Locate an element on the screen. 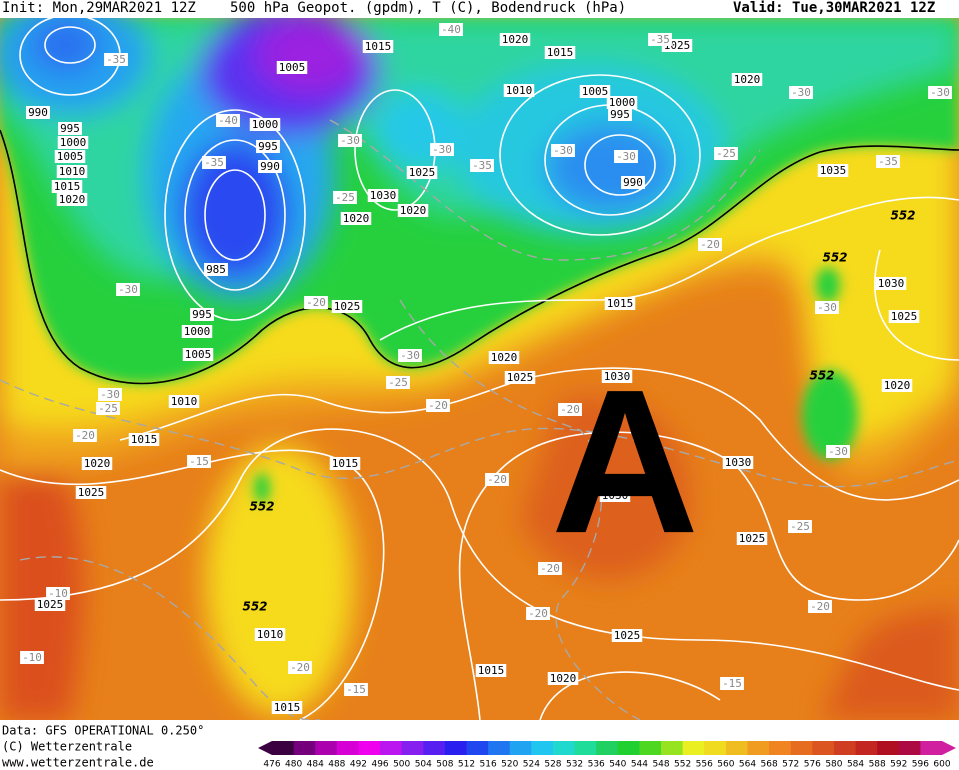  footer-copyright: (C) Wetterzentrale is located at coordinates (67, 747).